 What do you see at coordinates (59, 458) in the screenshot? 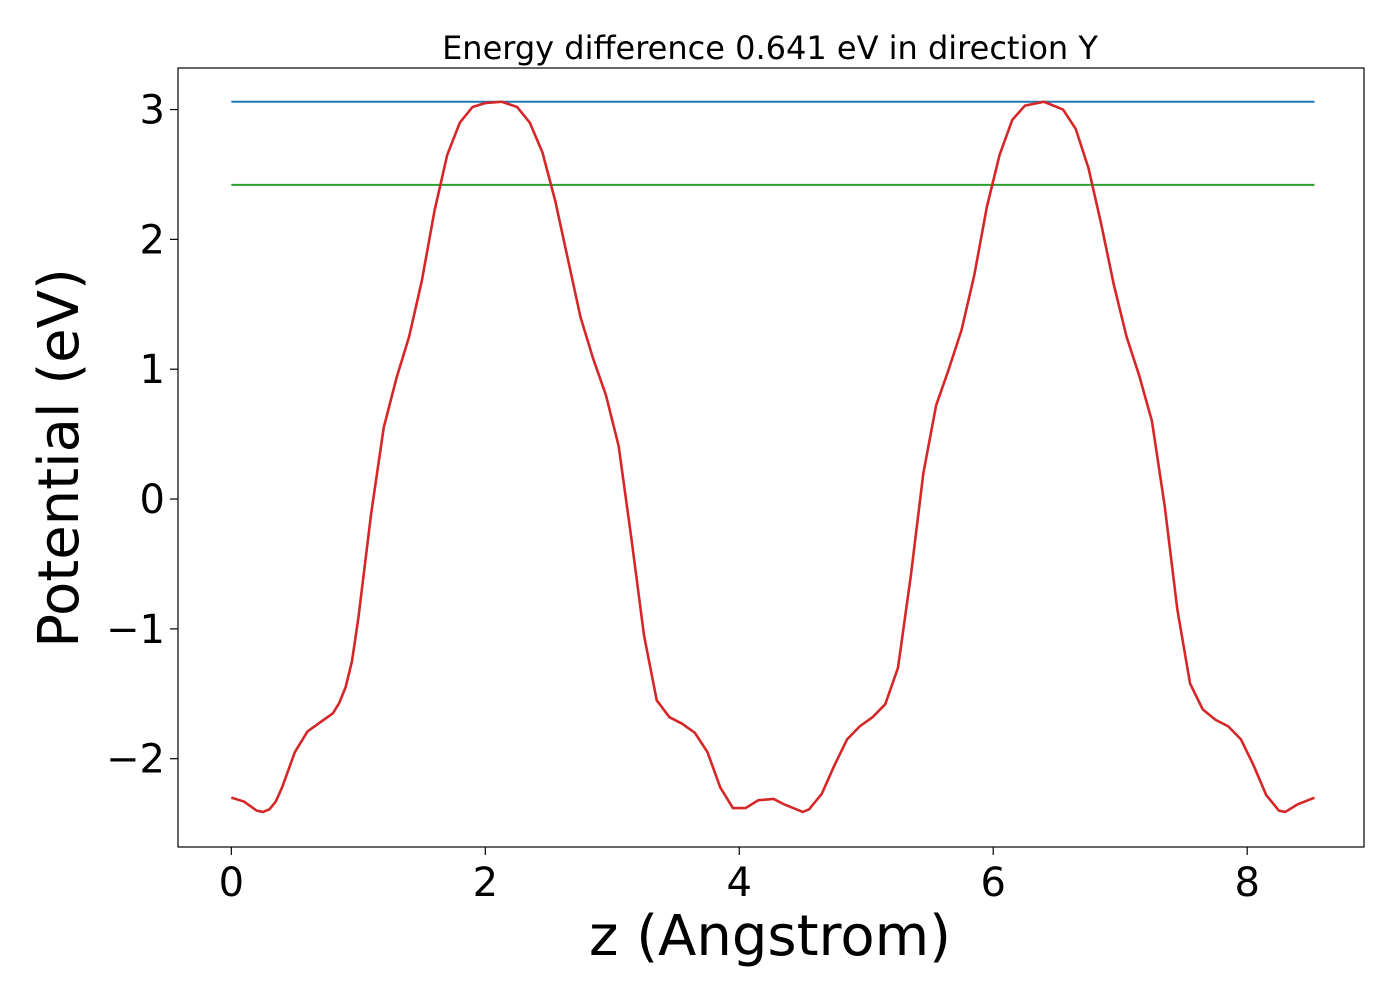
I see `y-axis-label: Potential (eV)` at bounding box center [59, 458].